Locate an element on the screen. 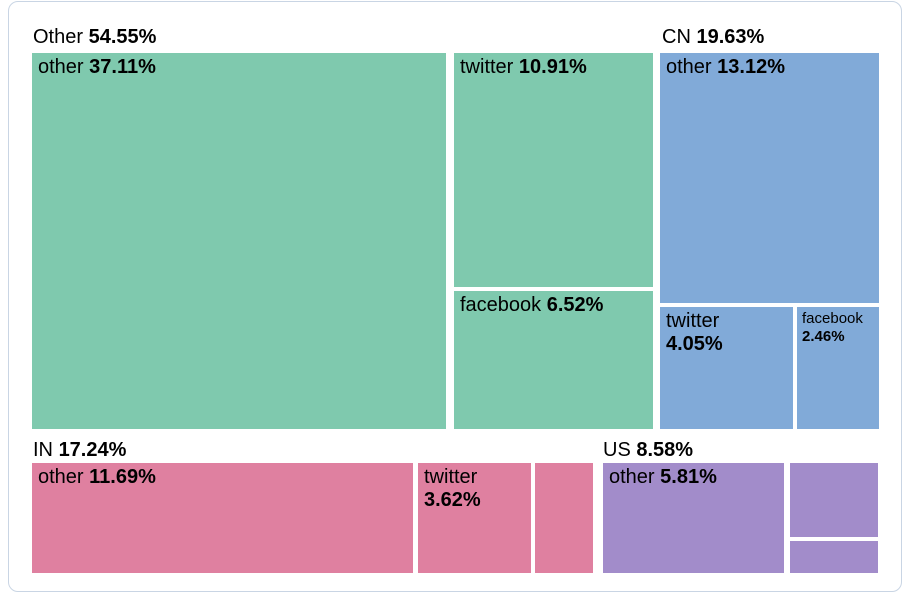  node-percent: 10.91% is located at coordinates (552, 67).